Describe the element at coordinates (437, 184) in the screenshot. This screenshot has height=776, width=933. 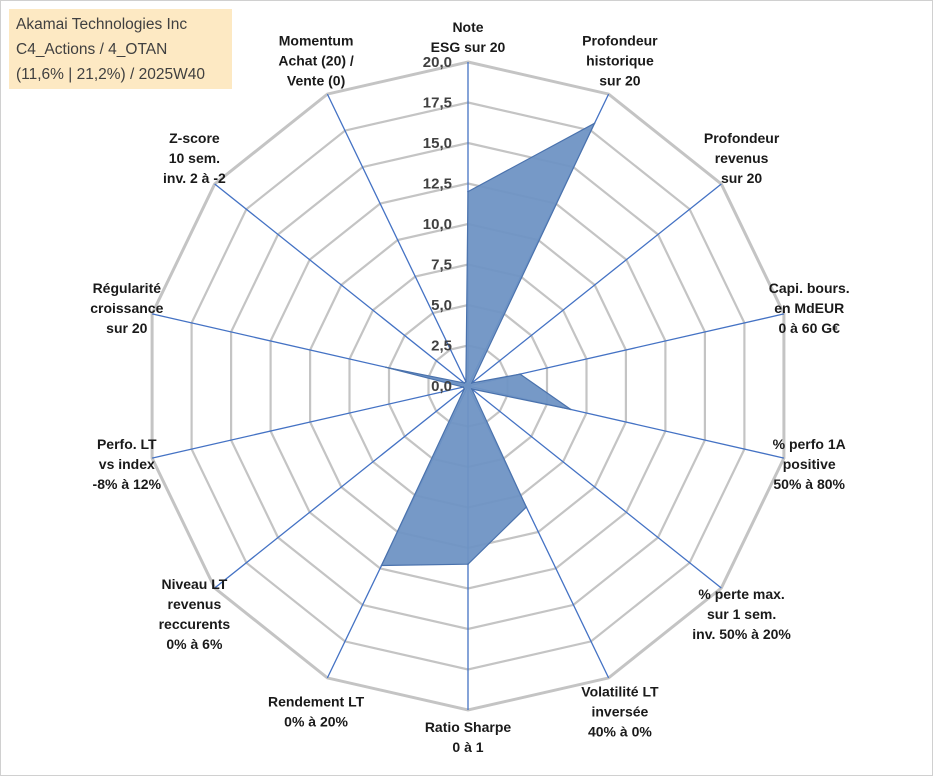
I see `tick-label: 12,5` at that location.